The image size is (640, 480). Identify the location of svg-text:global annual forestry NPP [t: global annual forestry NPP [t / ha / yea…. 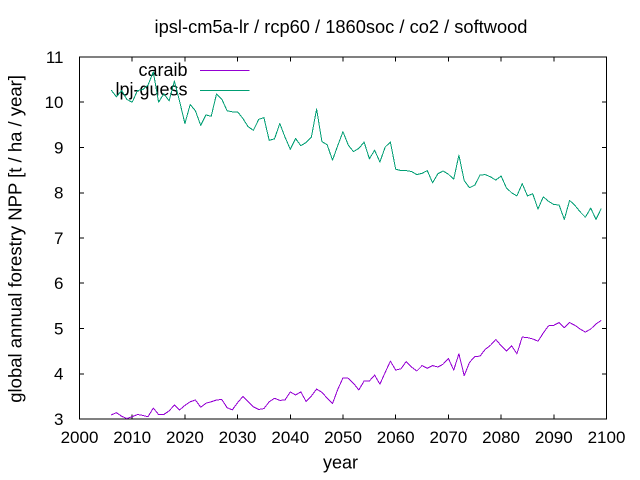
(14, 239).